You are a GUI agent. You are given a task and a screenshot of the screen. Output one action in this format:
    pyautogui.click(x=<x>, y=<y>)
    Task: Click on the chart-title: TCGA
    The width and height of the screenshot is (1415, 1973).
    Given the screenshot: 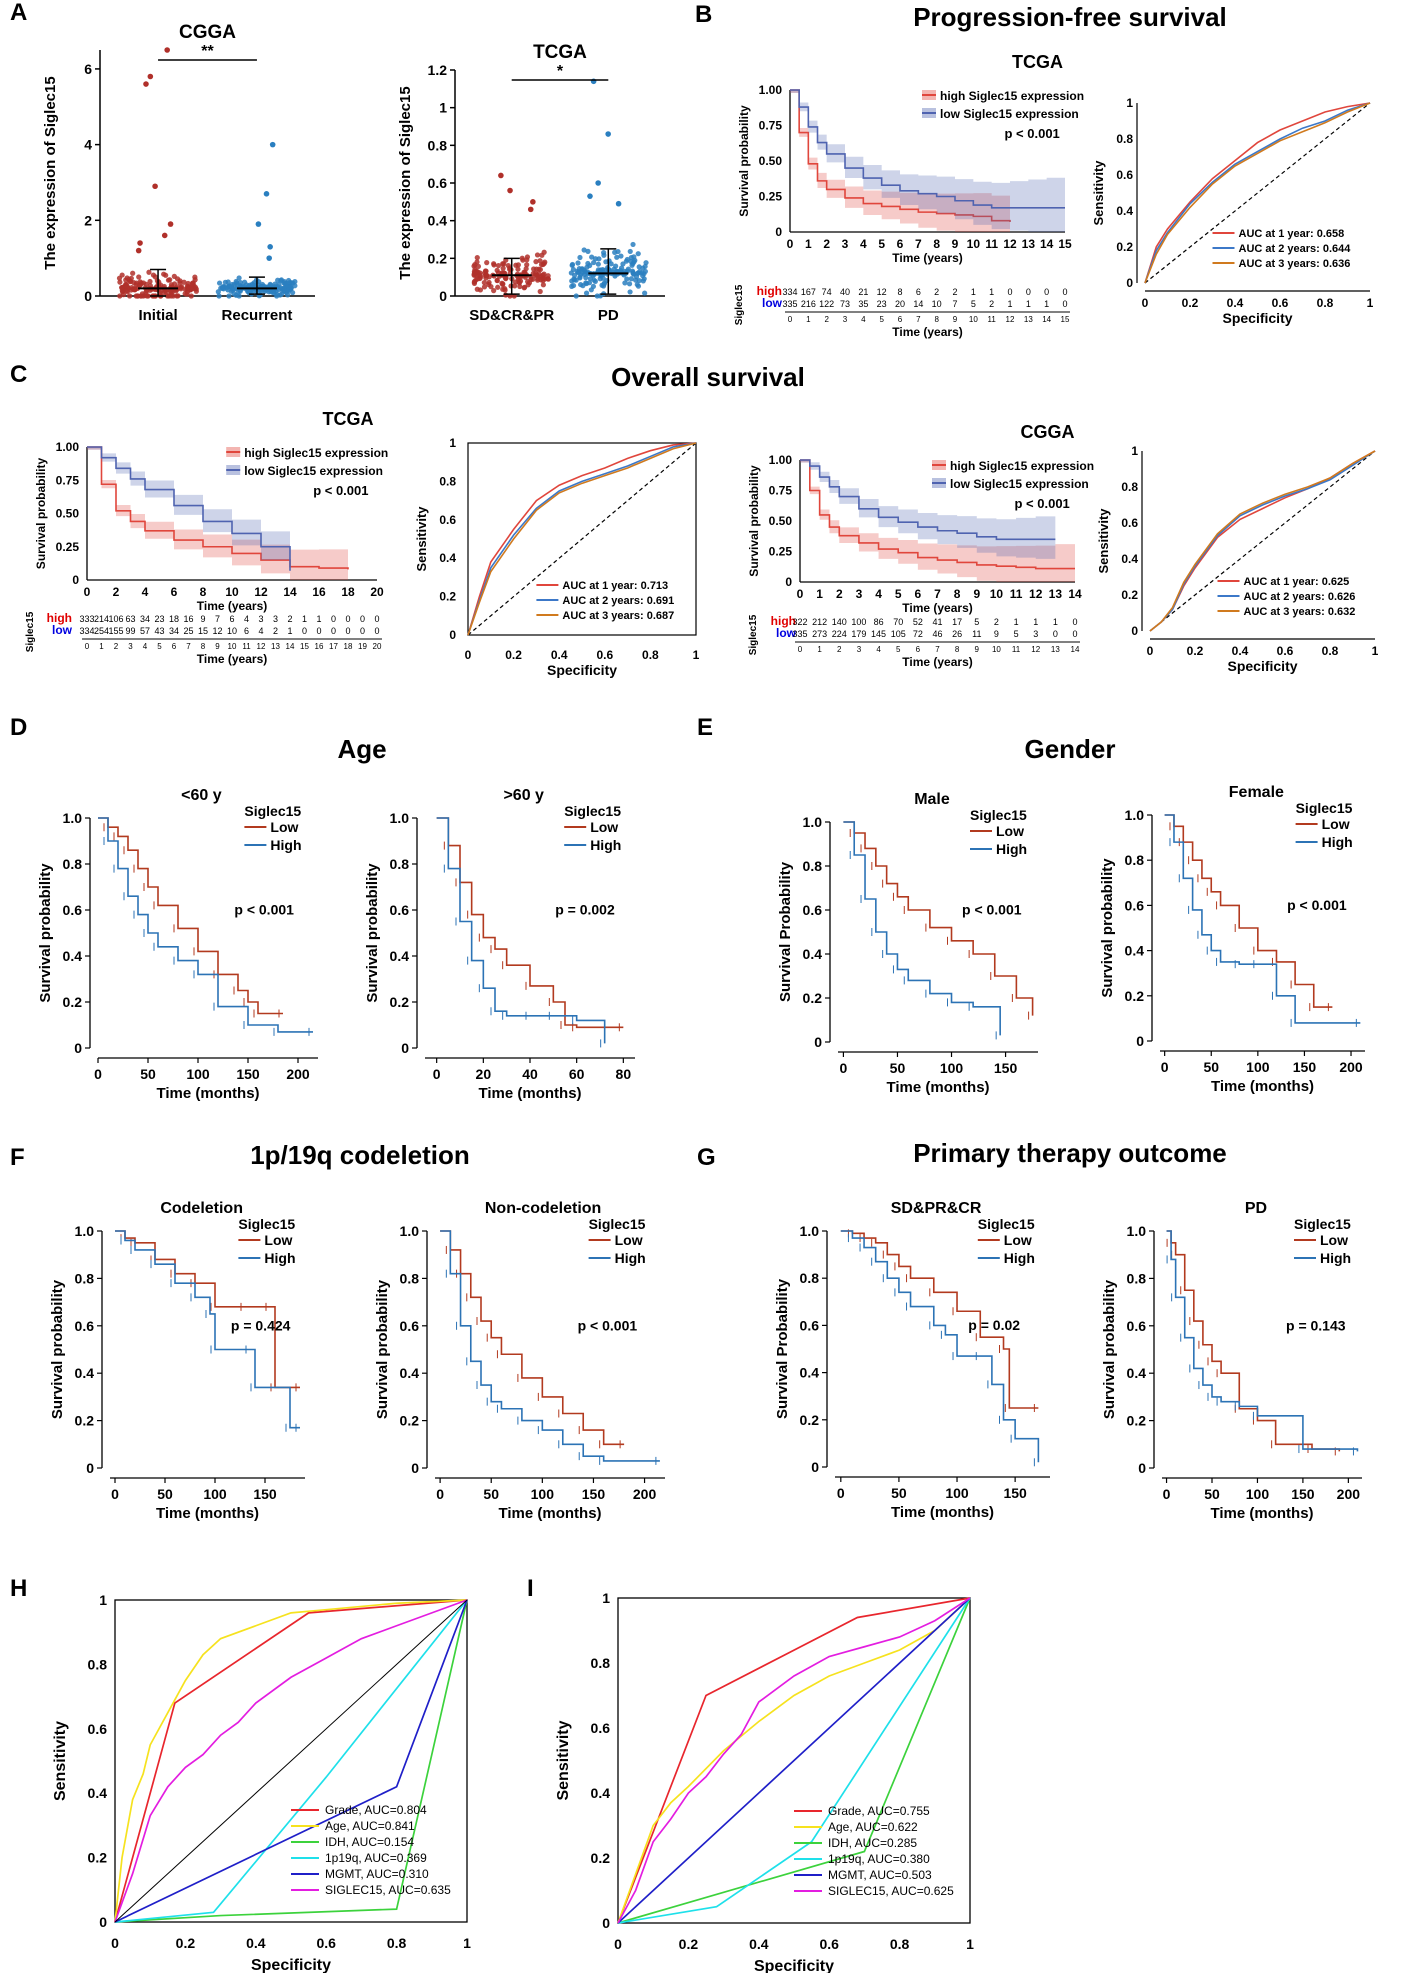 What is the action you would take?
    pyautogui.click(x=348, y=419)
    